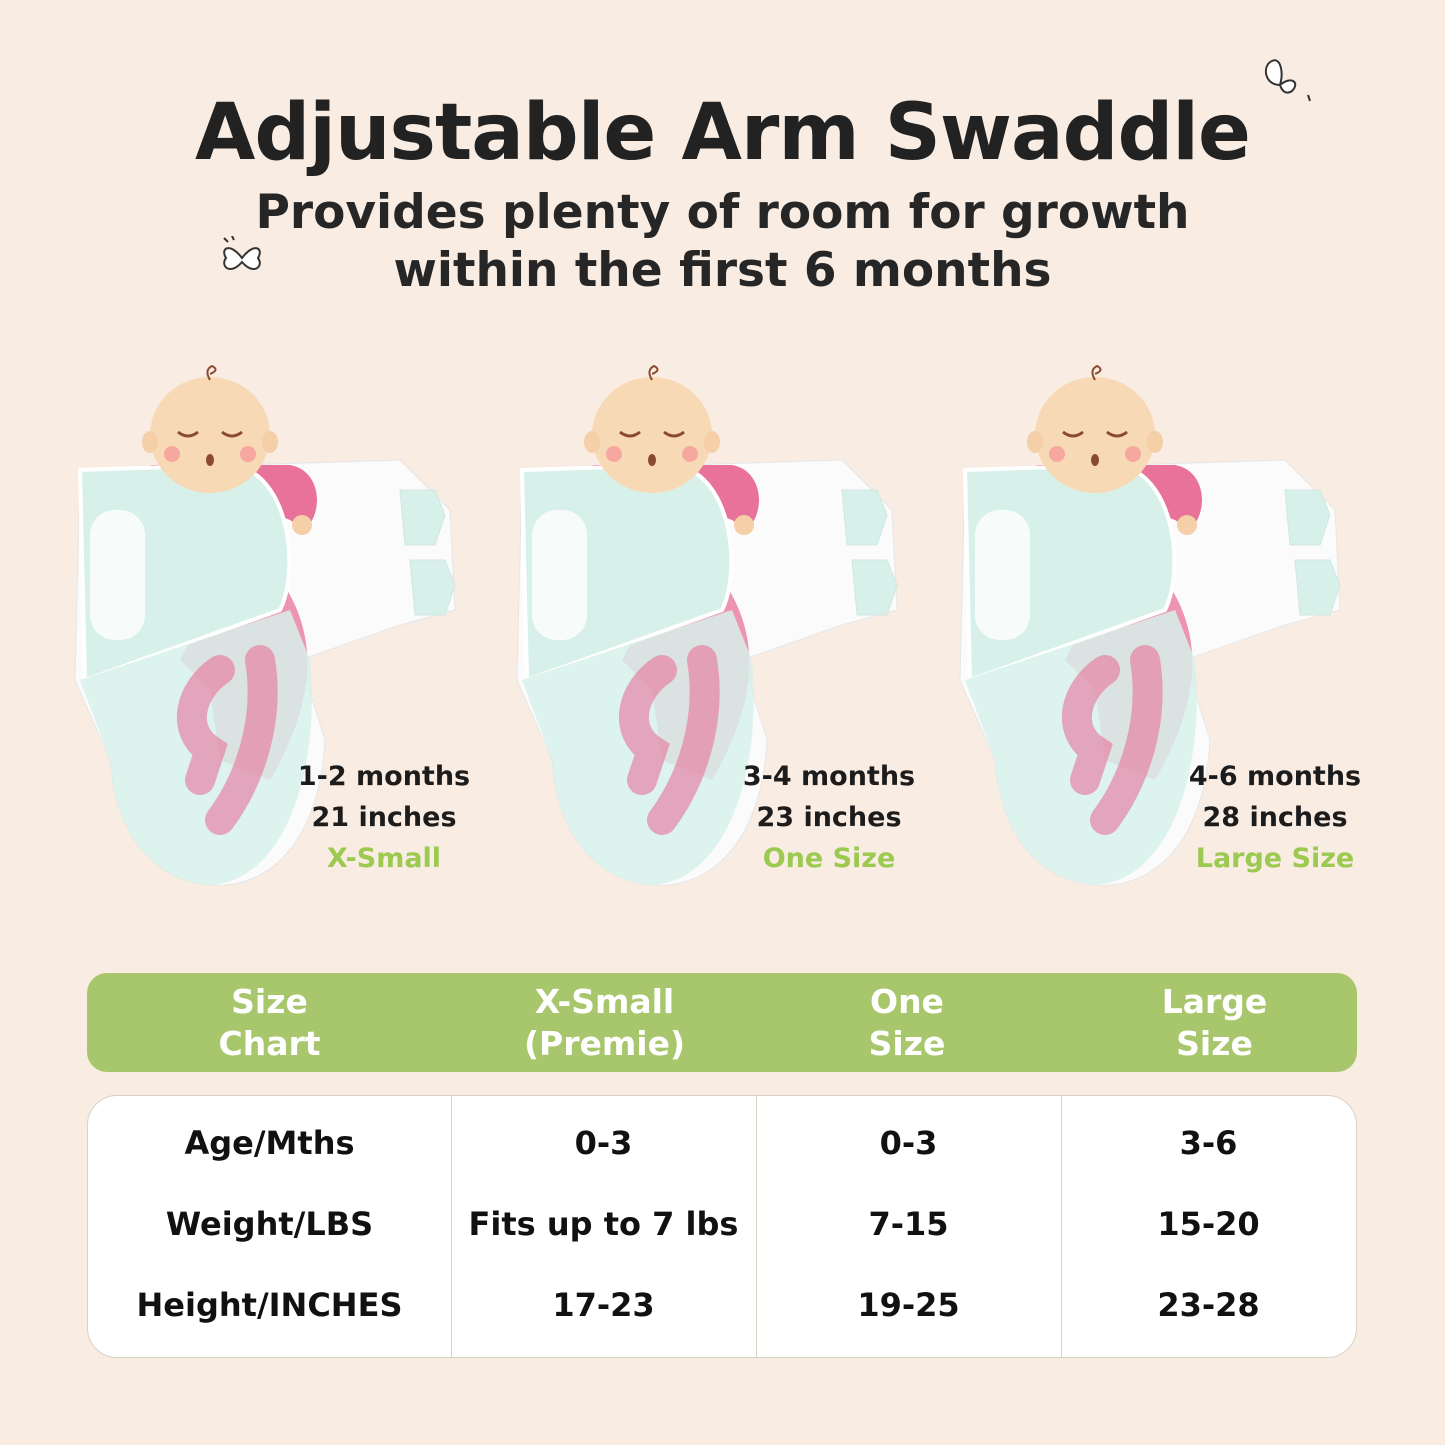 Image resolution: width=1445 pixels, height=1445 pixels. I want to click on product-caption-large: 4-6 months 28 inches Large Size, so click(1275, 817).